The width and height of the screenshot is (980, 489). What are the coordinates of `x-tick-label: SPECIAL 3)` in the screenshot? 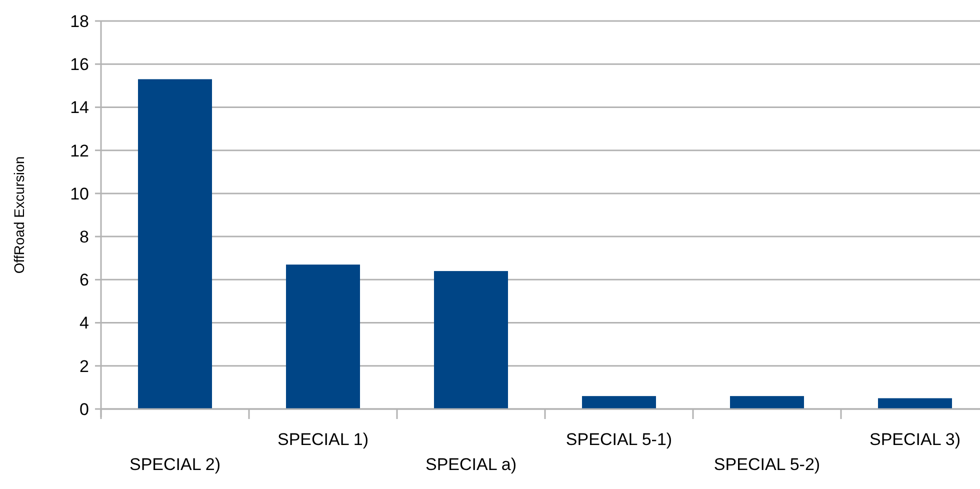 It's located at (915, 439).